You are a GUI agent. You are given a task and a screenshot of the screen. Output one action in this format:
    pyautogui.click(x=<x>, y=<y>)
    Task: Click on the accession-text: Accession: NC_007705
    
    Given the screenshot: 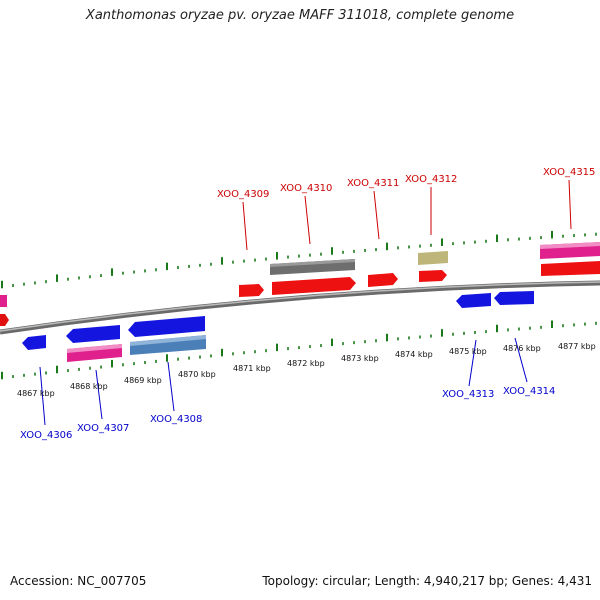 What is the action you would take?
    pyautogui.click(x=78, y=581)
    